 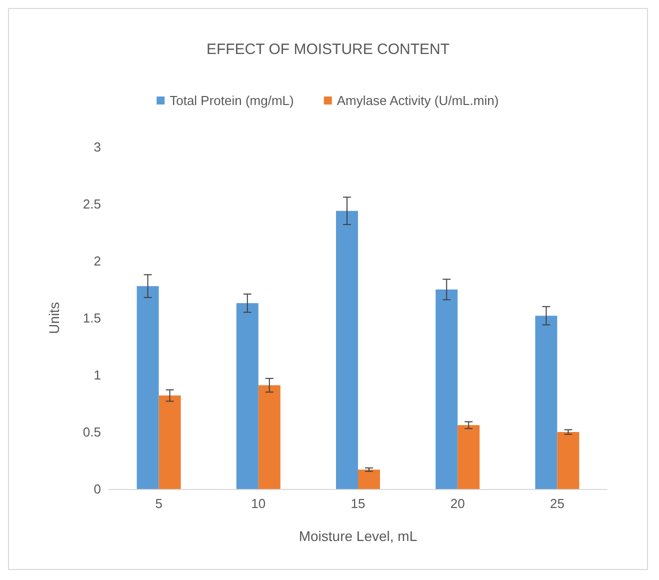 I want to click on y-tick-label: 2.5, so click(x=91, y=204).